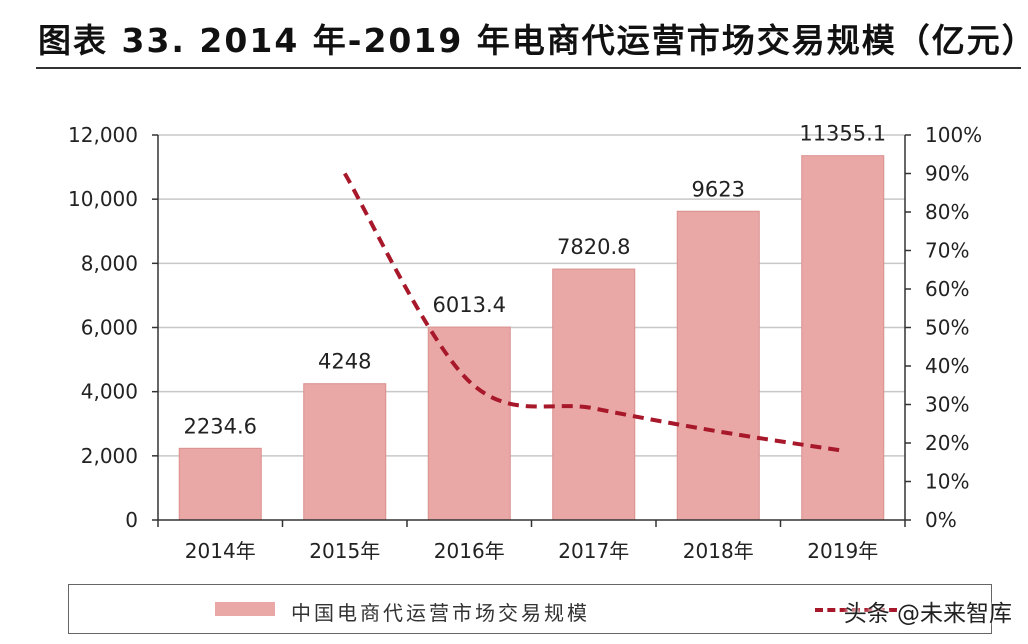 The image size is (1028, 644). What do you see at coordinates (947, 212) in the screenshot?
I see `y-right-tick-label: 80%` at bounding box center [947, 212].